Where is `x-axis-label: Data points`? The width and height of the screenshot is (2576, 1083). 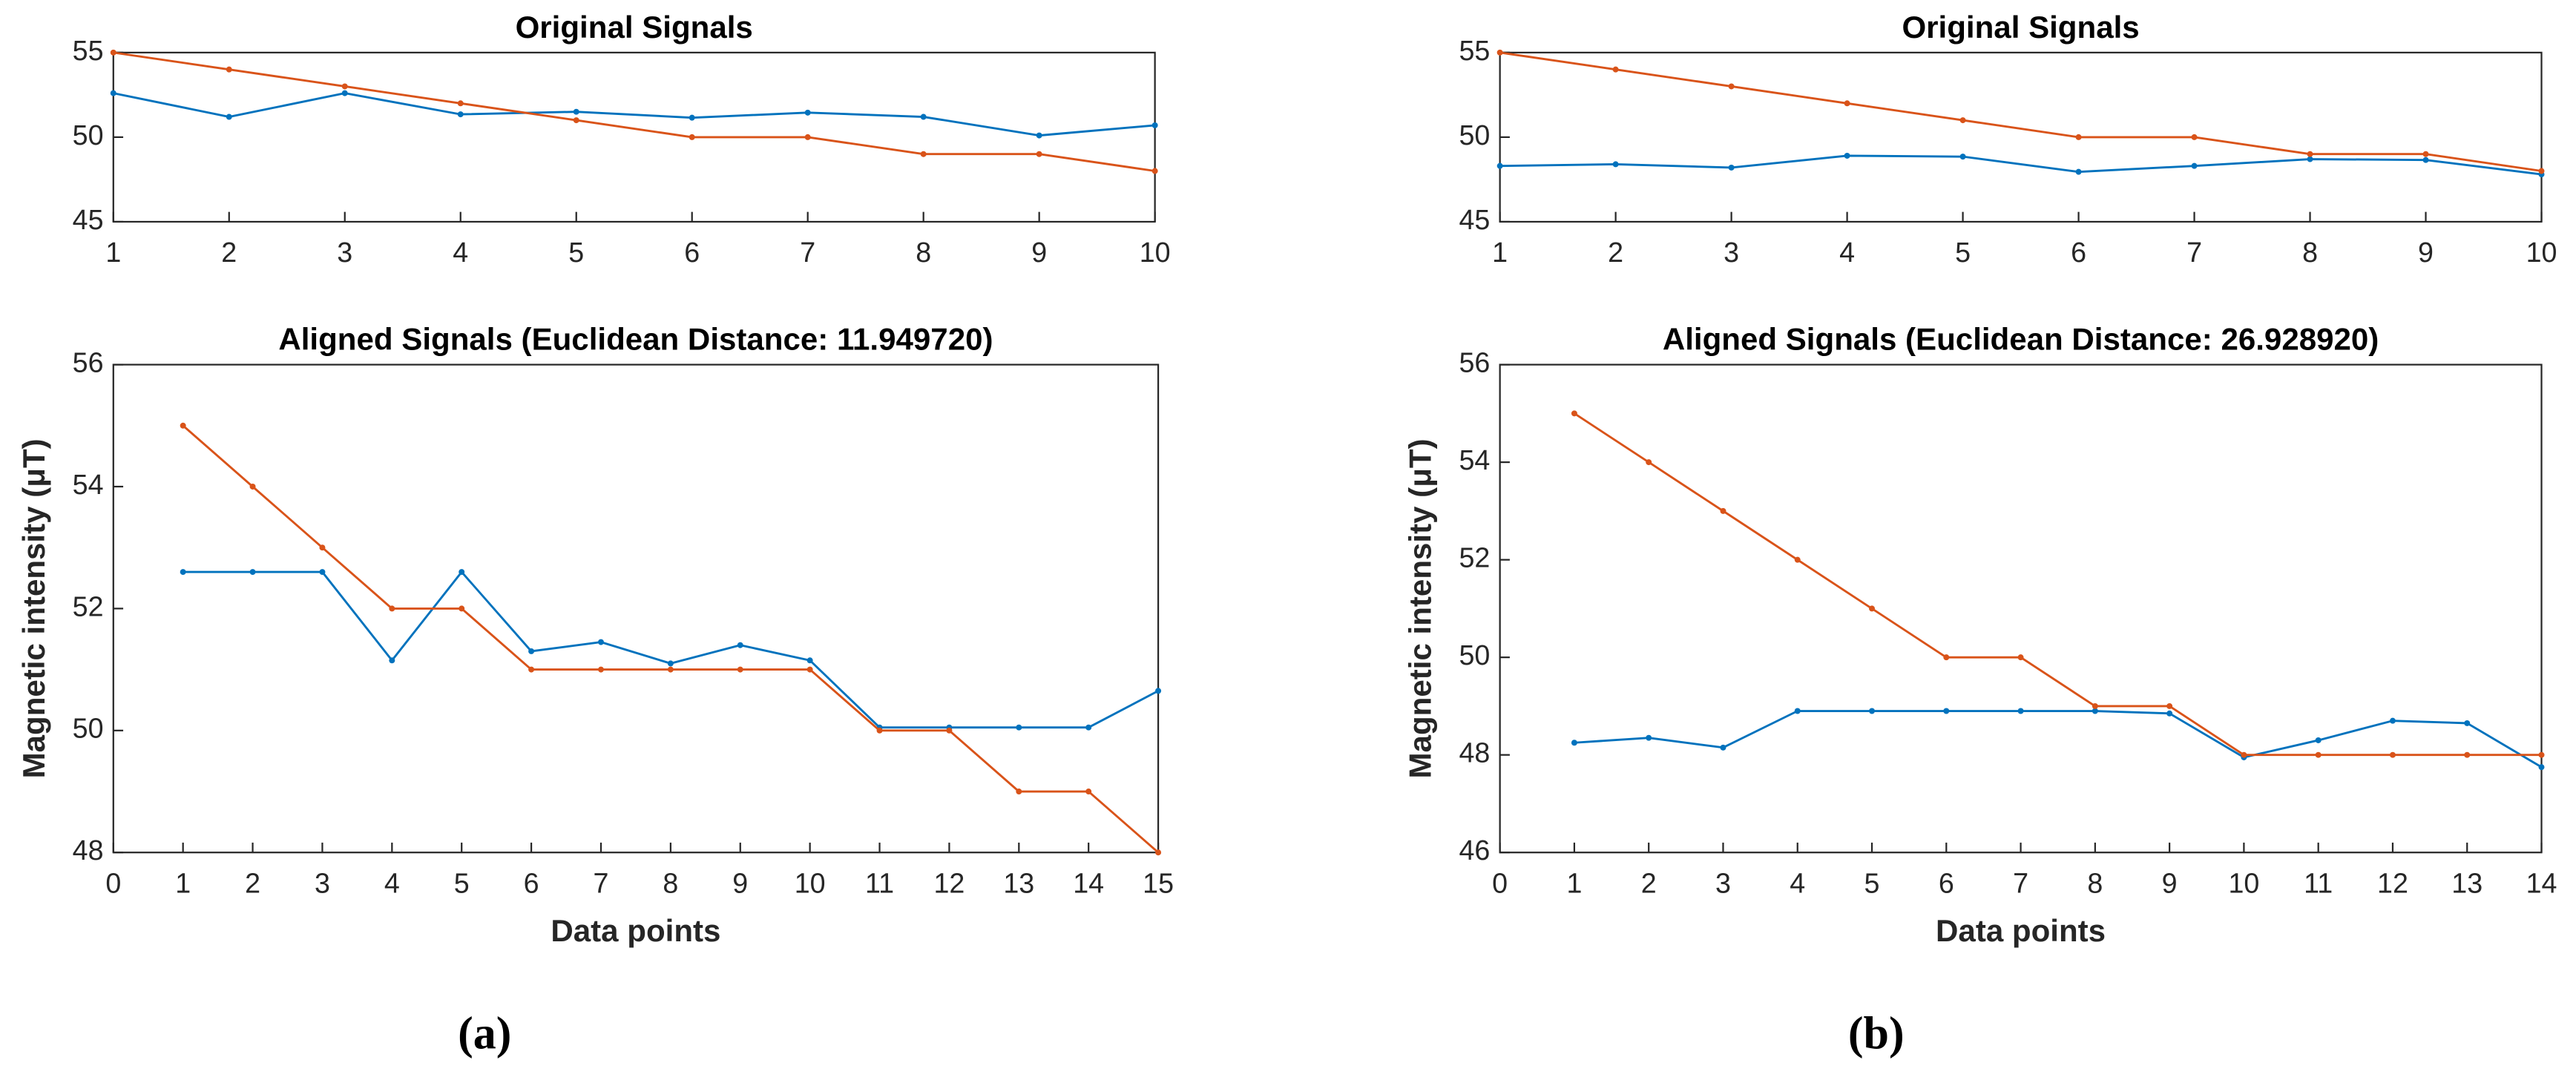 x-axis-label: Data points is located at coordinates (2021, 931).